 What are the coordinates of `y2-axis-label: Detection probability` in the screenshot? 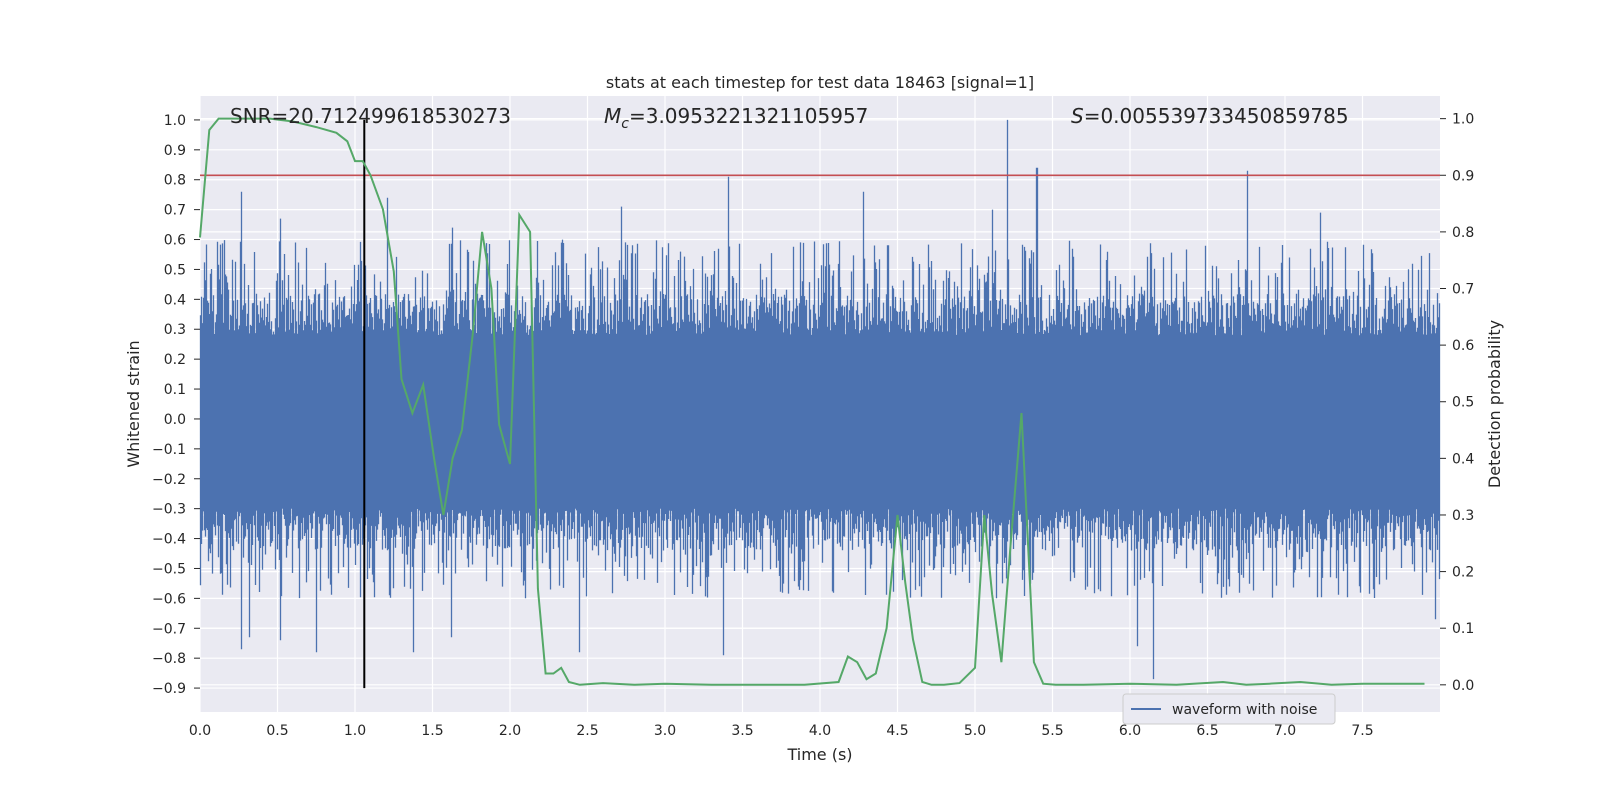 It's located at (1494, 404).